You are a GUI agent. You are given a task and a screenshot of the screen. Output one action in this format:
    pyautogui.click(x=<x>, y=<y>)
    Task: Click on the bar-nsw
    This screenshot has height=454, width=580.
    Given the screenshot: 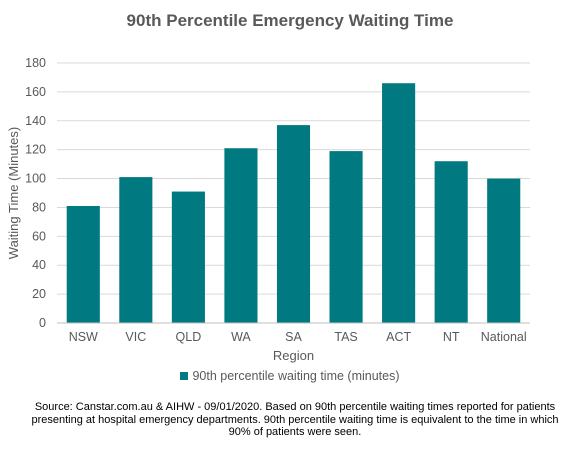 What is the action you would take?
    pyautogui.click(x=83, y=264)
    